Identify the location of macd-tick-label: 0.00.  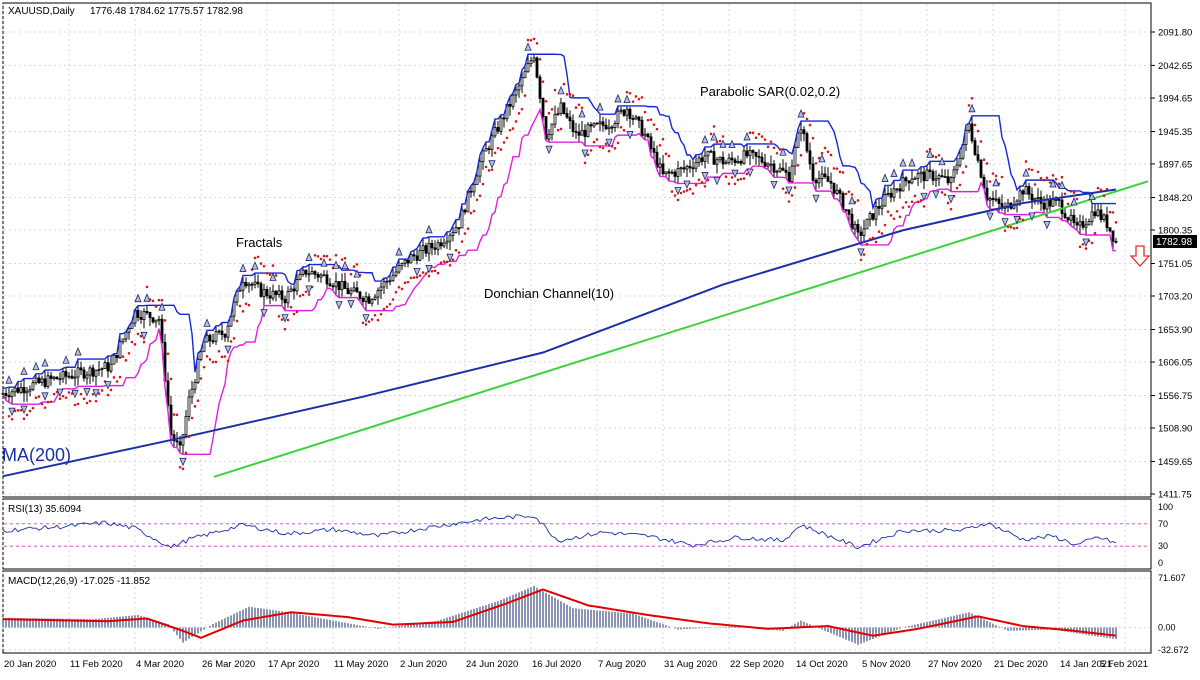
(1167, 627).